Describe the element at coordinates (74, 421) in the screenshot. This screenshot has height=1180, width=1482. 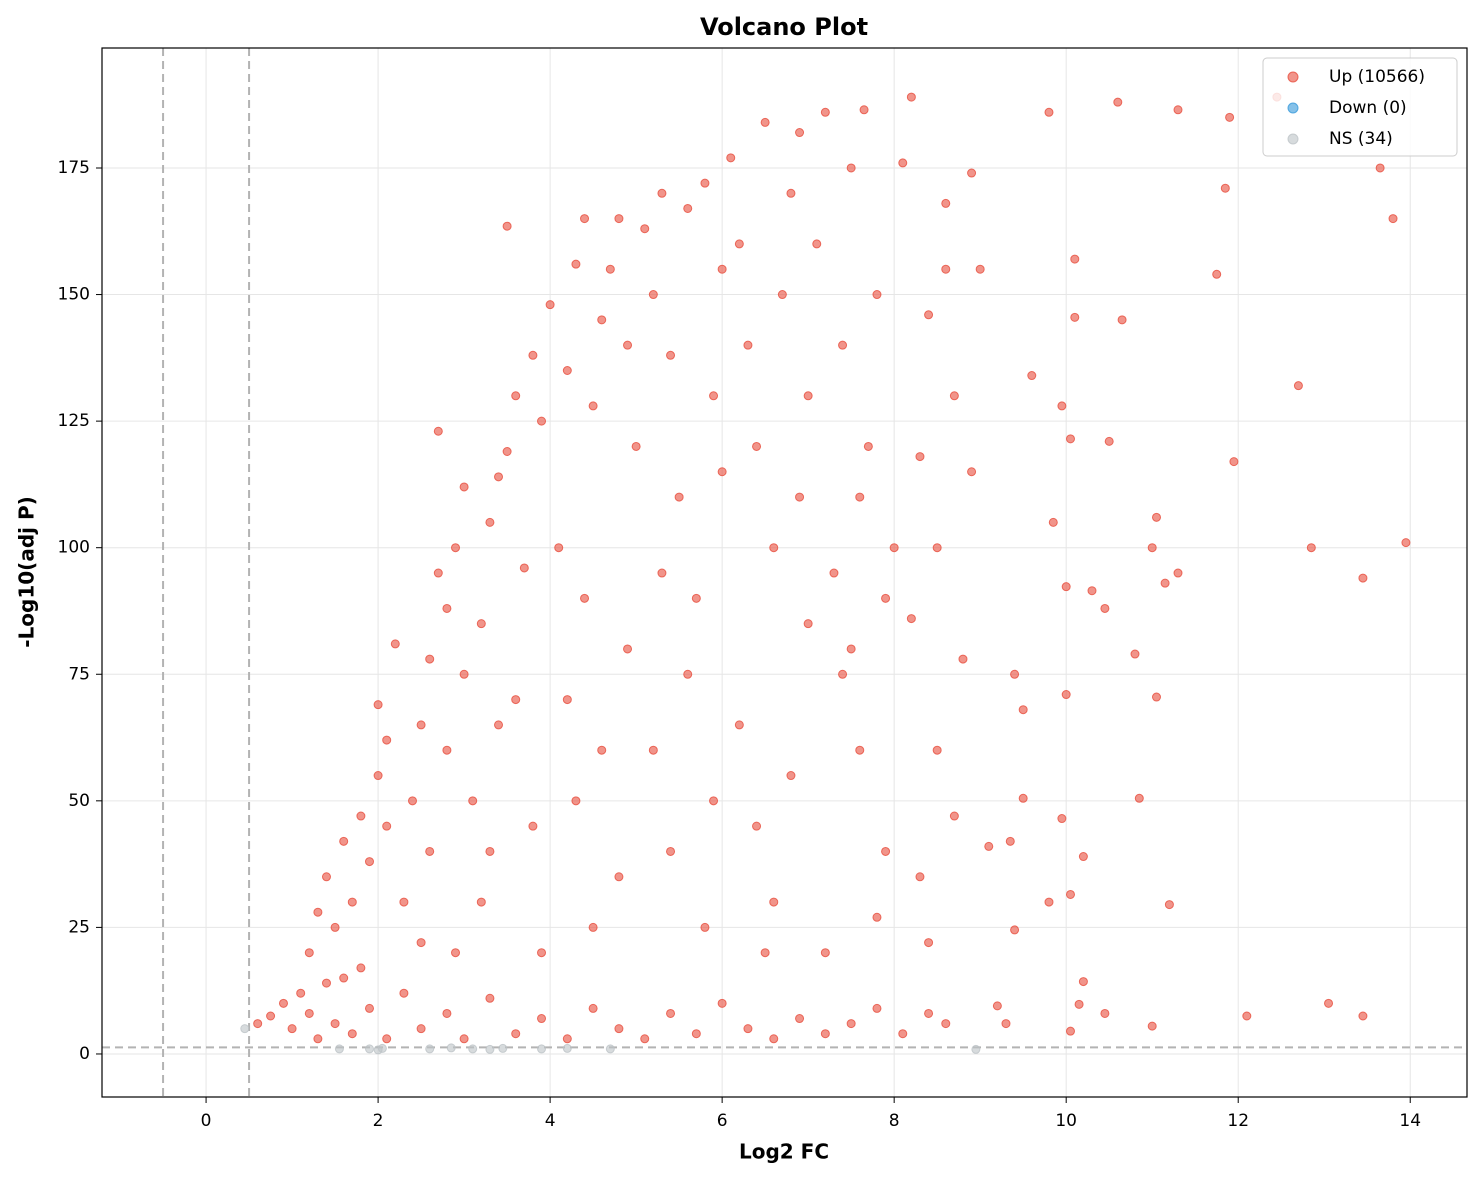
I see `y-tick-label: 125` at that location.